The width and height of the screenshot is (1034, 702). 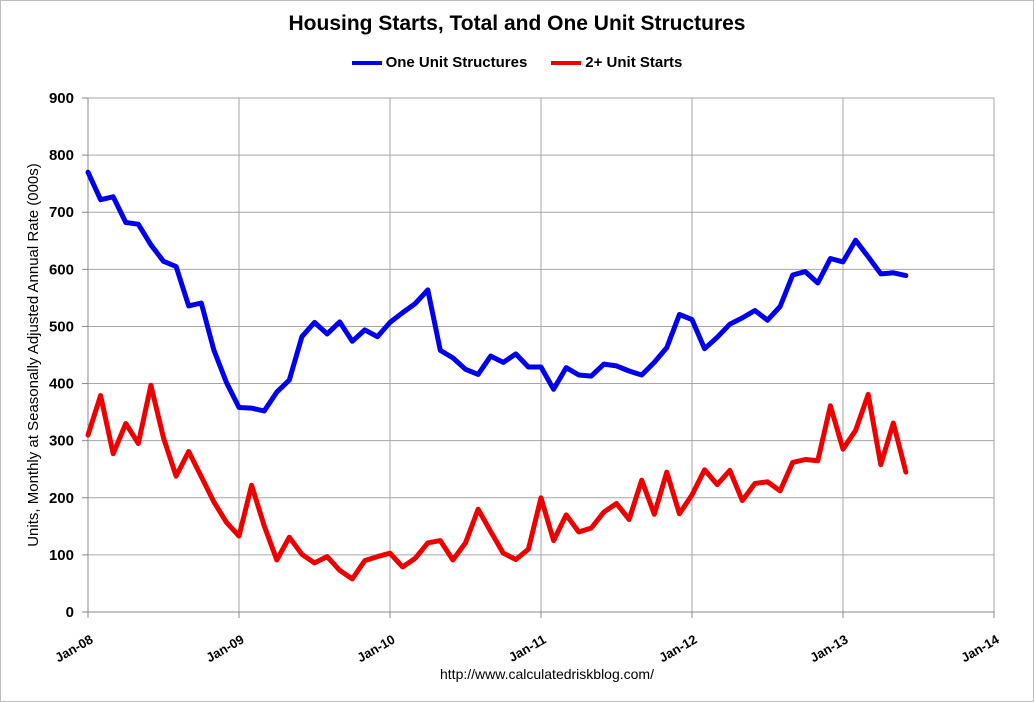 I want to click on legend-item-multi-unit: 2+ Unit Starts, so click(x=616, y=62).